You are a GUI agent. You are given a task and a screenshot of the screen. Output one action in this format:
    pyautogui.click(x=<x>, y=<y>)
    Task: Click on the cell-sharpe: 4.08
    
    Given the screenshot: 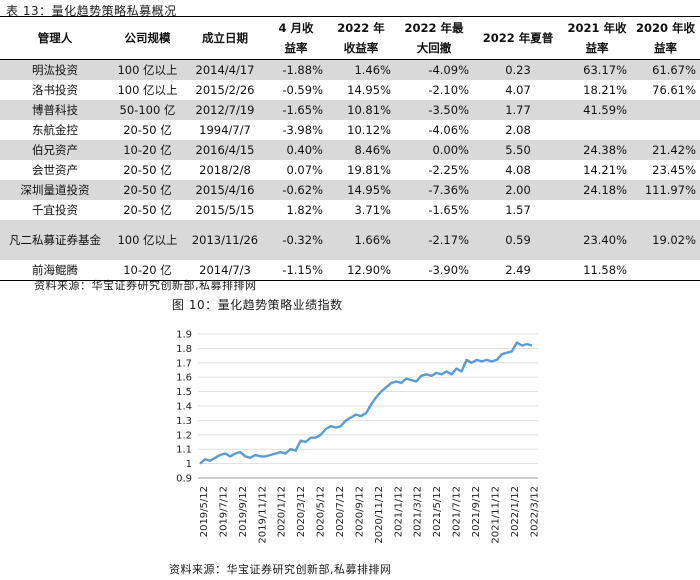 What is the action you would take?
    pyautogui.click(x=518, y=170)
    